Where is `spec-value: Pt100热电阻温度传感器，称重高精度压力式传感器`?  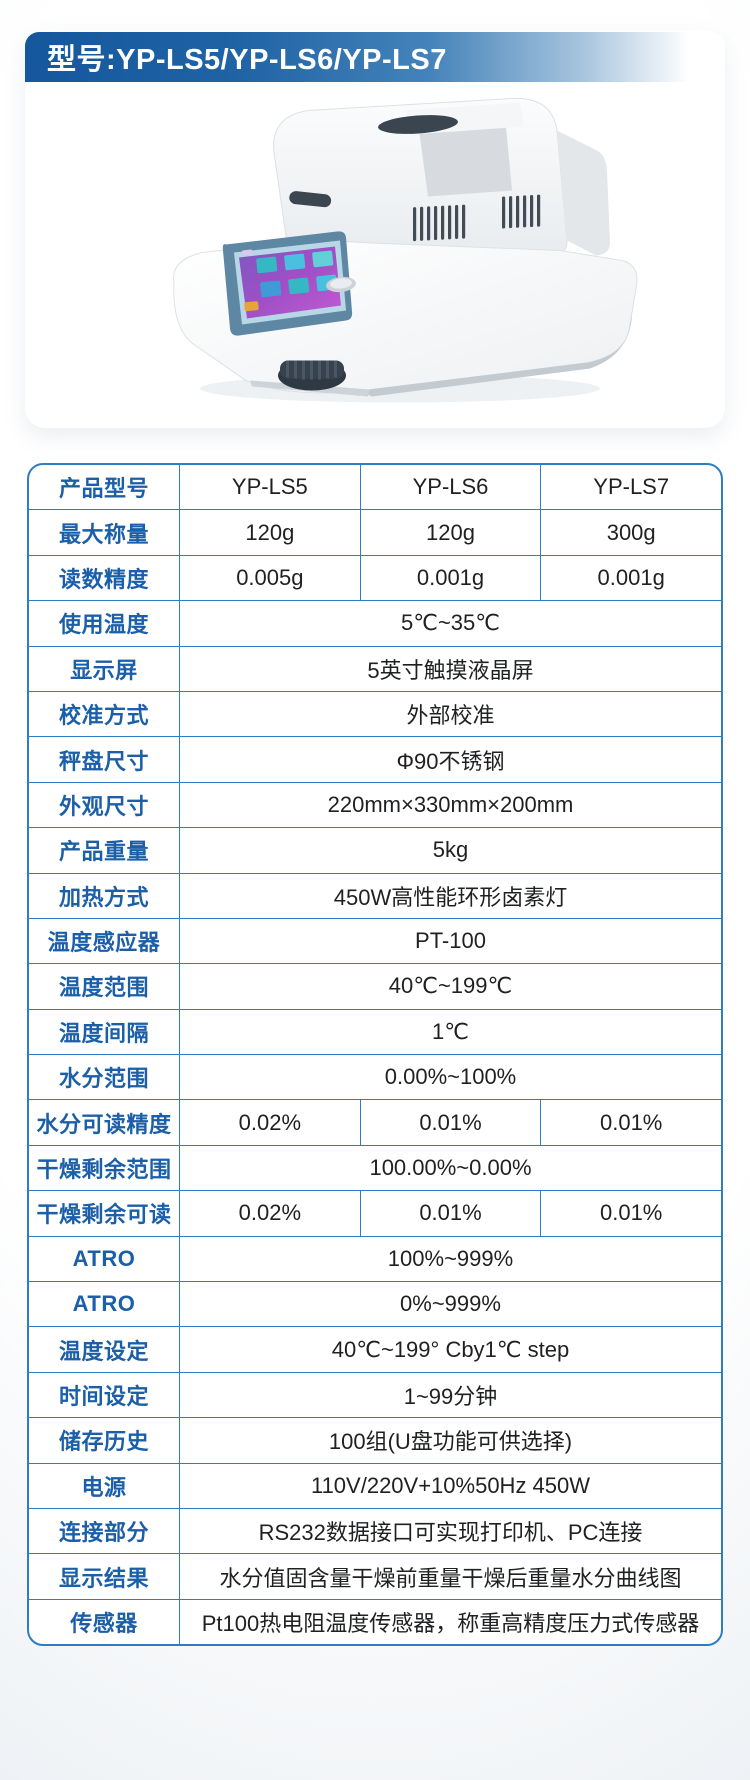
spec-value: Pt100热电阻温度传感器，称重高精度压力式传感器 is located at coordinates (450, 1622).